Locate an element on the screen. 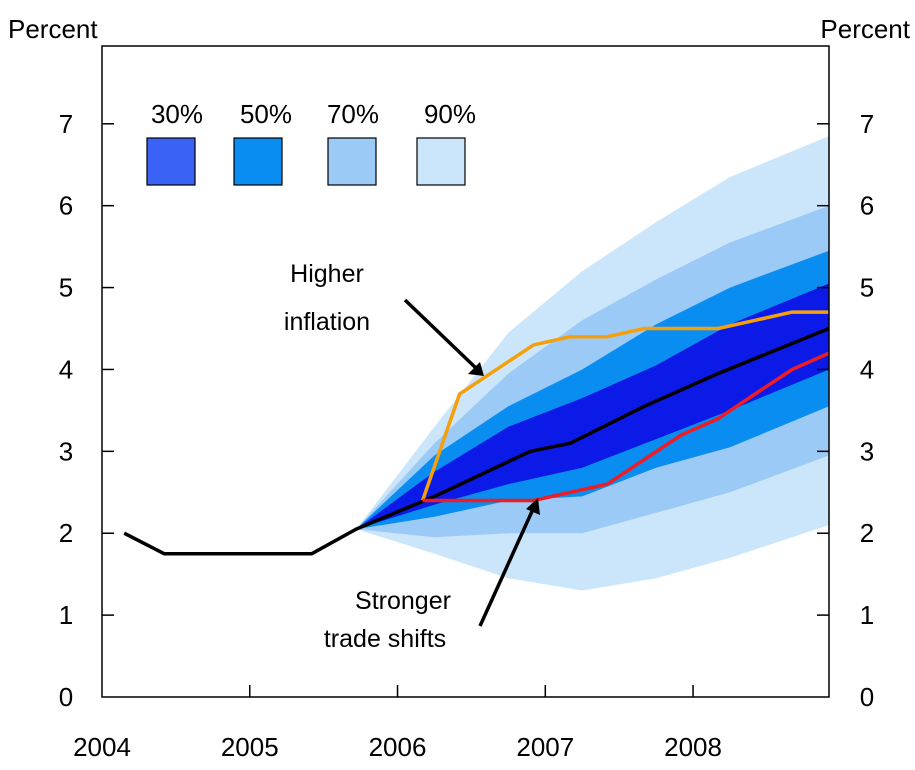 The image size is (915, 770). x-tick-label-2006: 2006 is located at coordinates (398, 747).